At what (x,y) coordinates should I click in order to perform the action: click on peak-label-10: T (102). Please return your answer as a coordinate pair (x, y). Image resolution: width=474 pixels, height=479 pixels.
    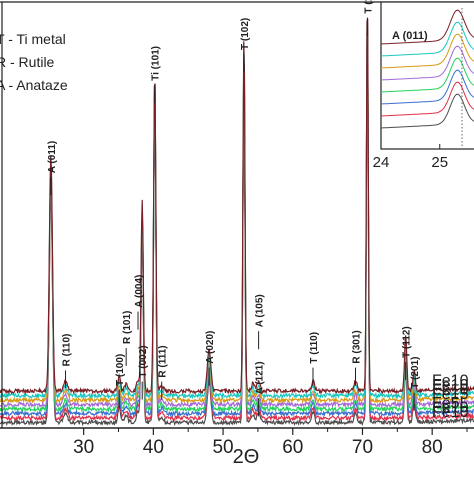
    Looking at the image, I should click on (245, 34).